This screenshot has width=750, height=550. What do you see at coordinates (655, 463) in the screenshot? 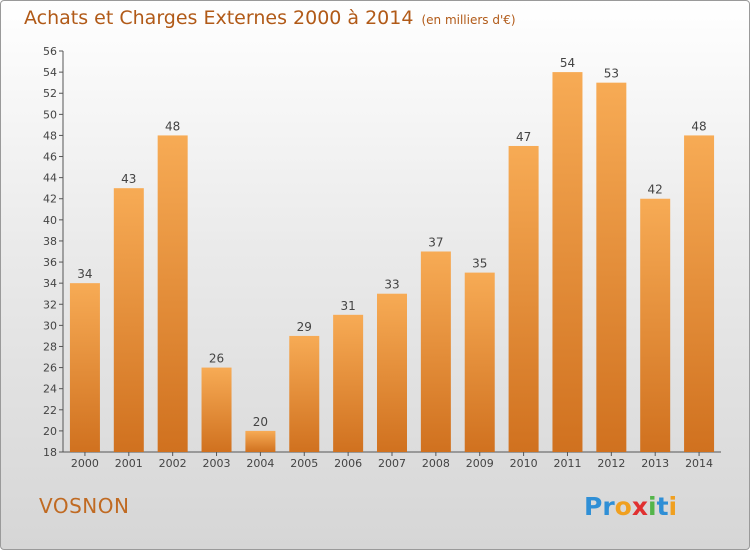
I see `x-tick-label: 2013` at bounding box center [655, 463].